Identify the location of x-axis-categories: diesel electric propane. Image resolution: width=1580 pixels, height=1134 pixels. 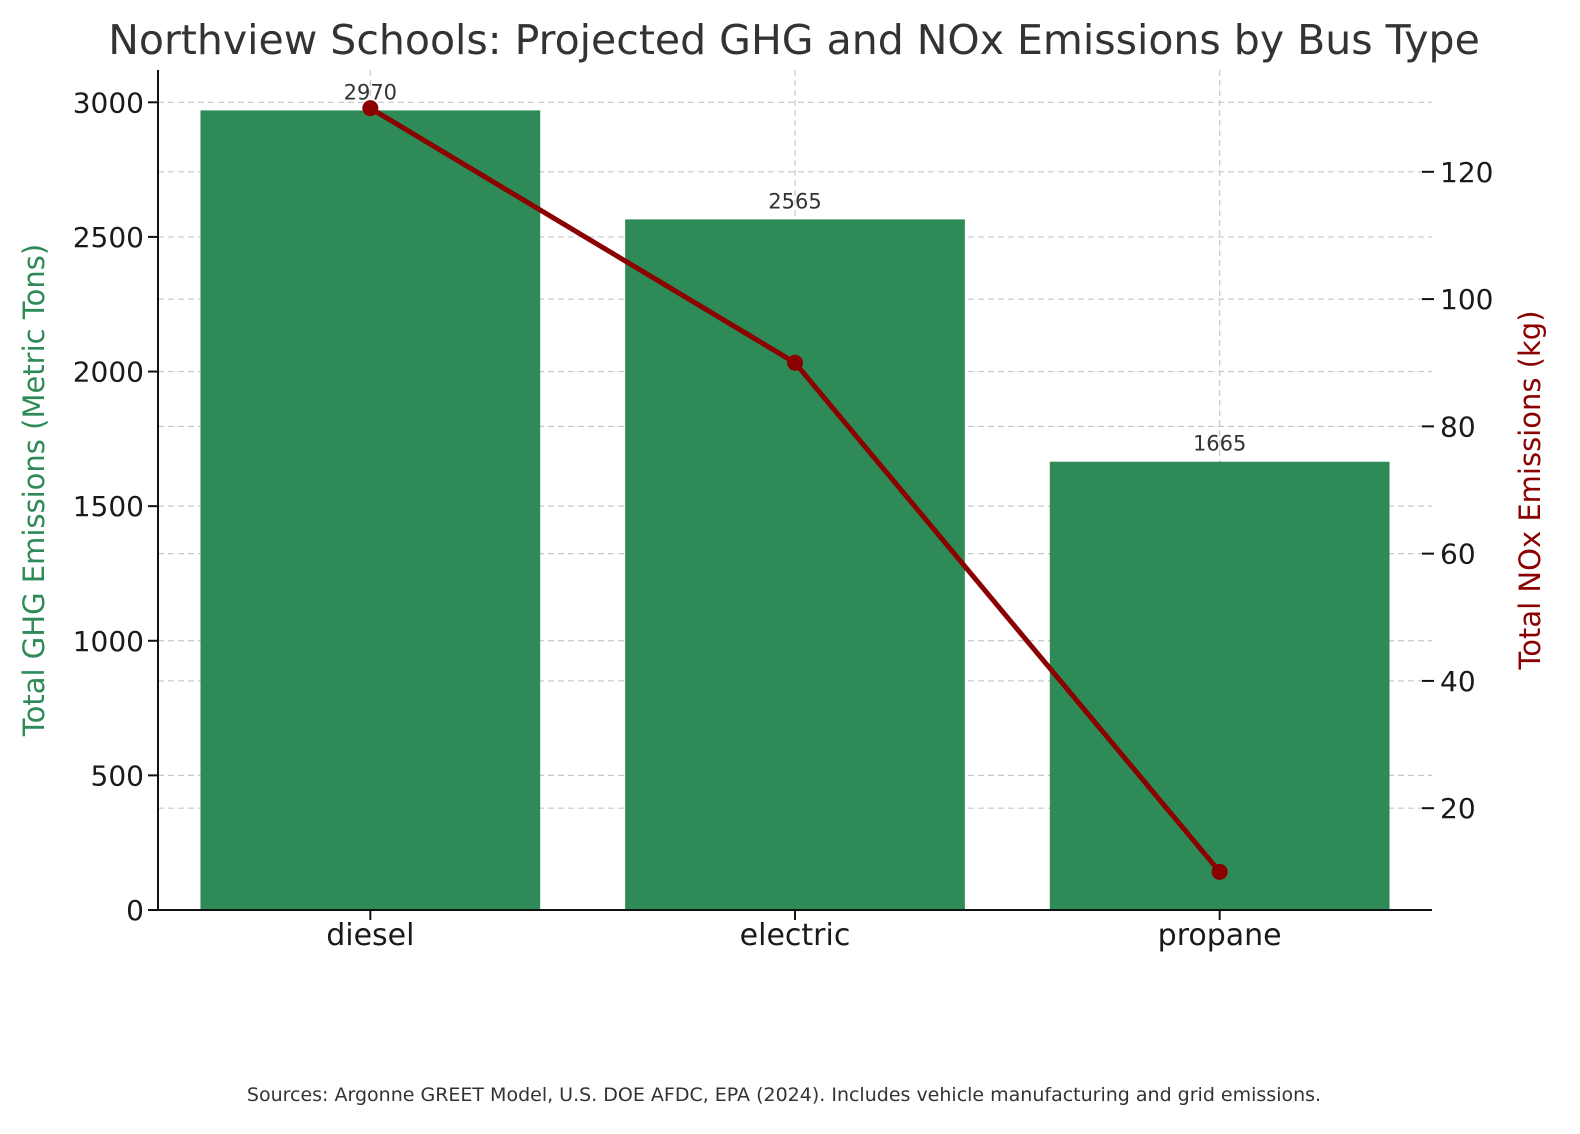
(804, 931).